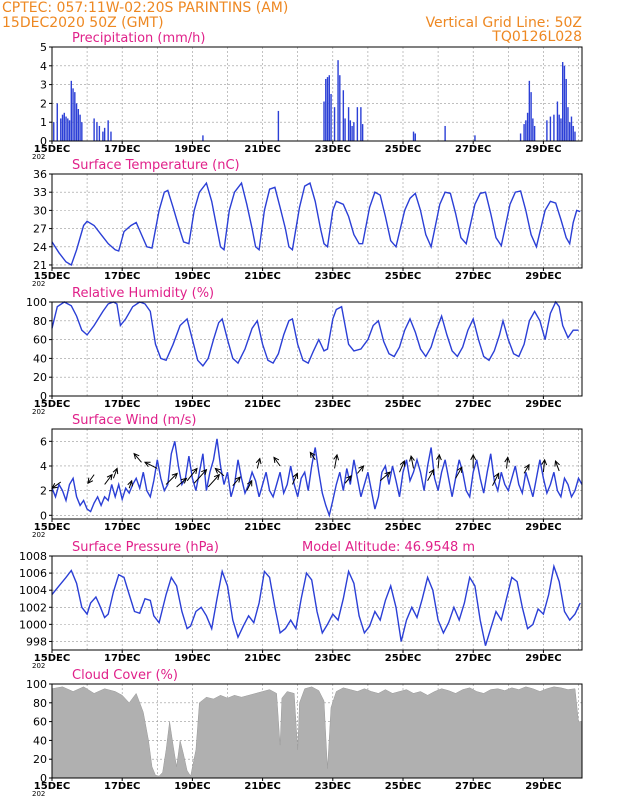  I want to click on precipitation-x-year-label: 202, so click(38, 157).